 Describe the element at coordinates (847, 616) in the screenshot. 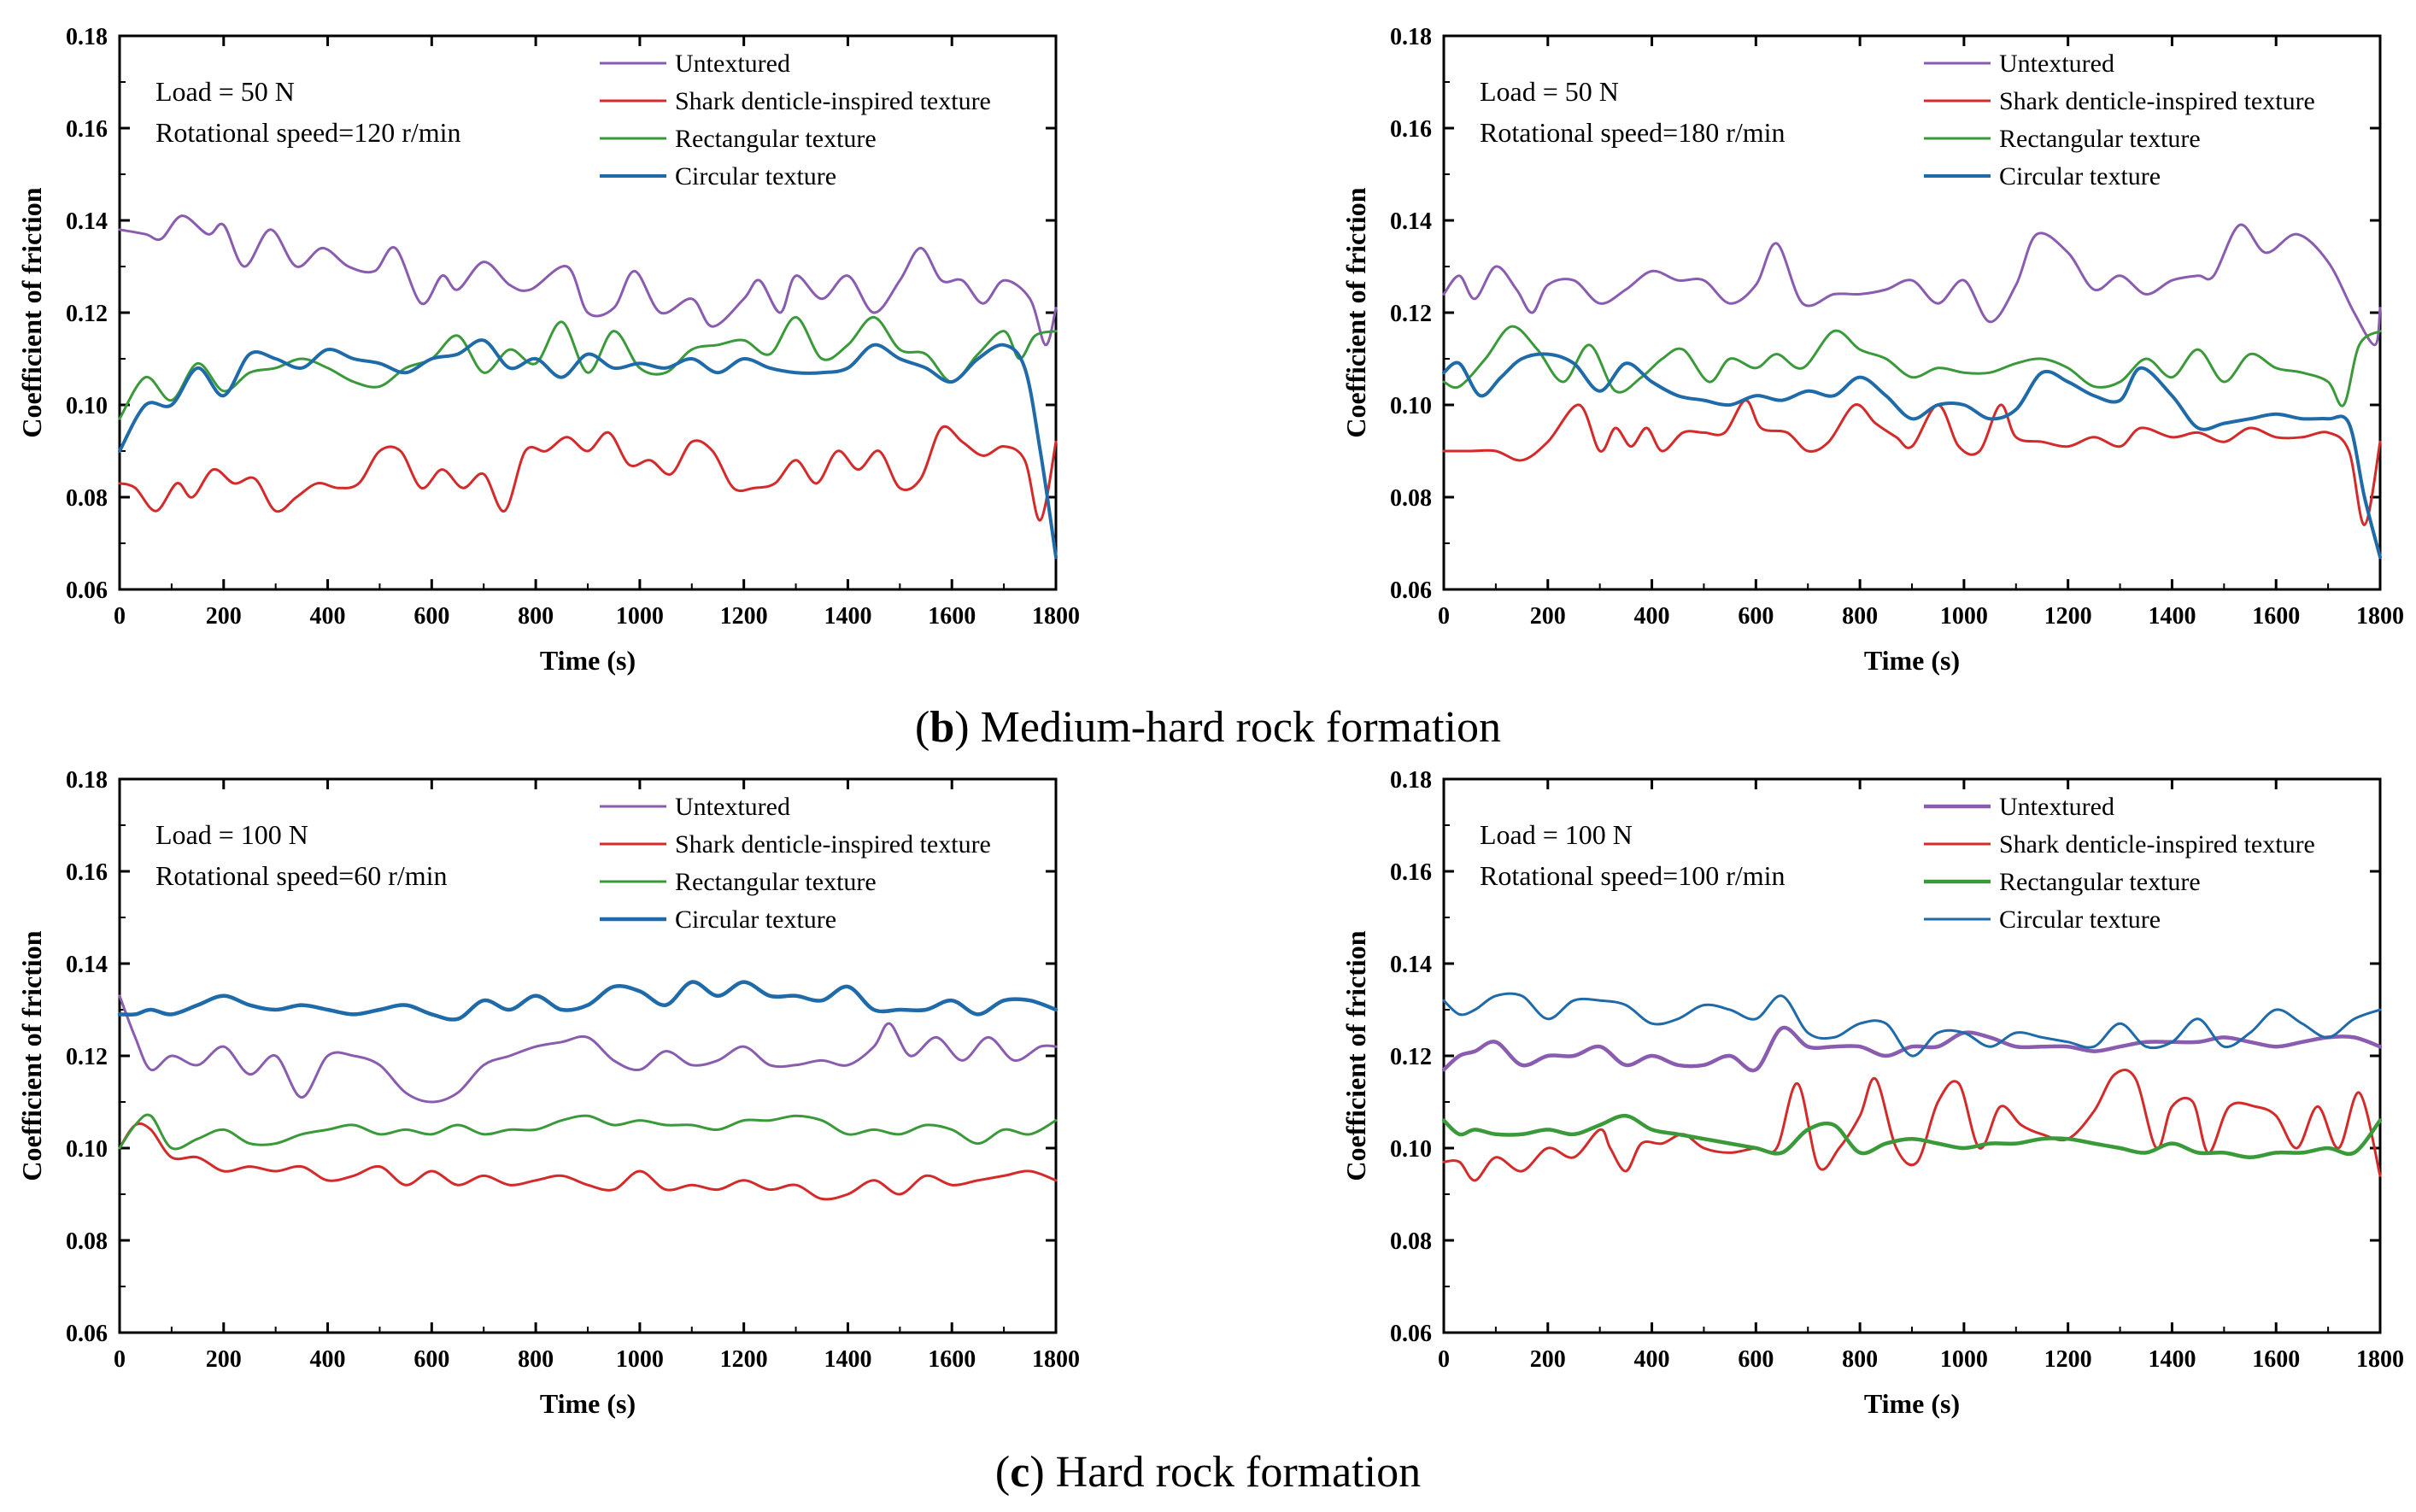

I see `x-tick-label: 1400` at that location.